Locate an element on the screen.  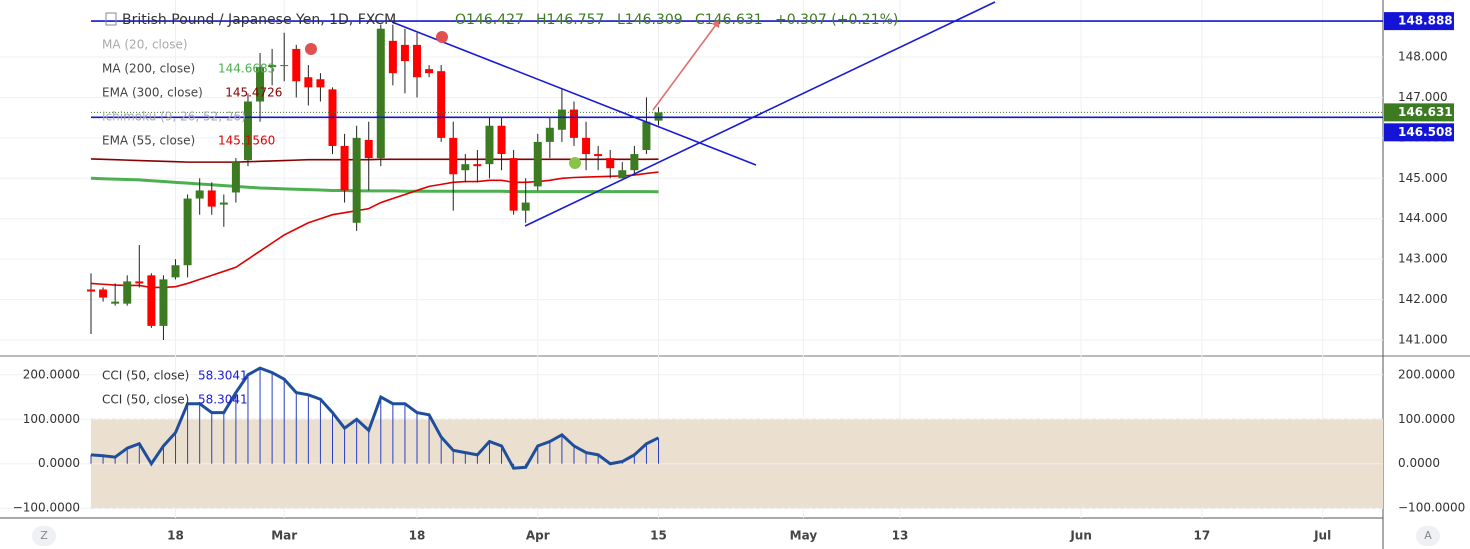
symbol: British Pound / Japanese Yen, 1D, FXCM is located at coordinates (259, 20).